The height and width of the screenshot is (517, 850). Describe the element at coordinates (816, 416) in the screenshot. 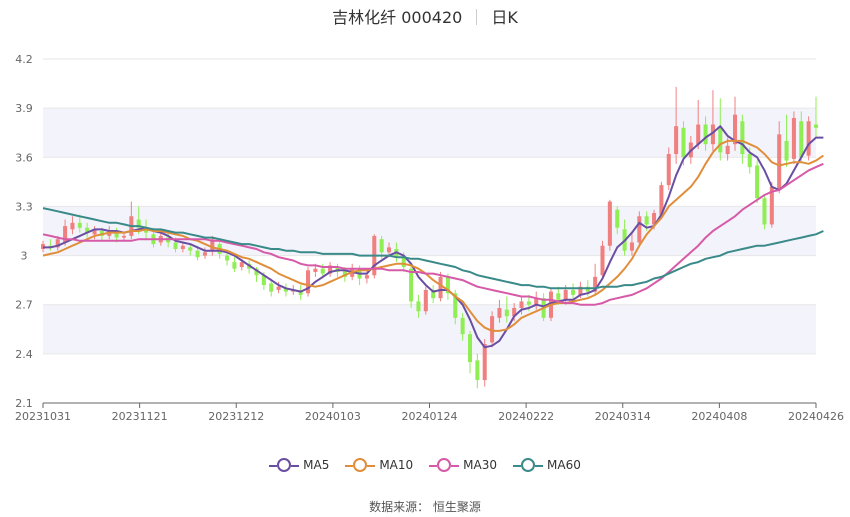

I see `x-tick-label: 20240426` at that location.